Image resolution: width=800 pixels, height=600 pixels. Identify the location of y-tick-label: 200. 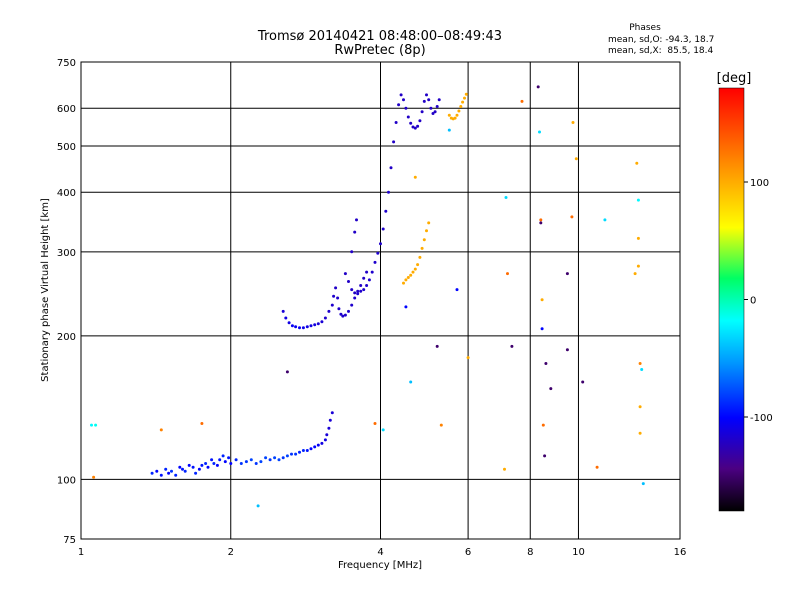
(66, 337).